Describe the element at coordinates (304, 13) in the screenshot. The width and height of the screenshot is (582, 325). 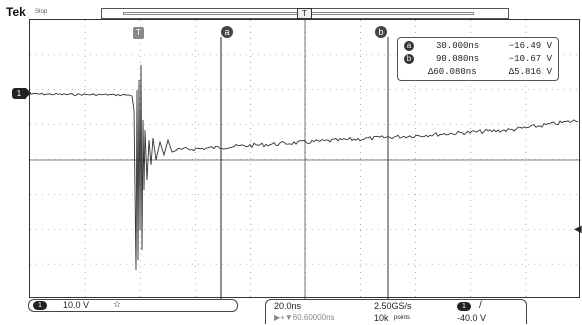
I see `record-trigger-position: T` at that location.